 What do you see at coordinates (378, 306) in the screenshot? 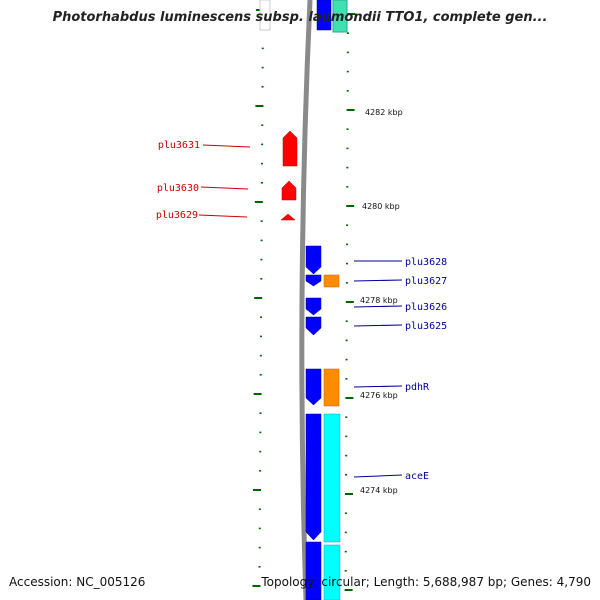
I see `leader-plu3626` at bounding box center [378, 306].